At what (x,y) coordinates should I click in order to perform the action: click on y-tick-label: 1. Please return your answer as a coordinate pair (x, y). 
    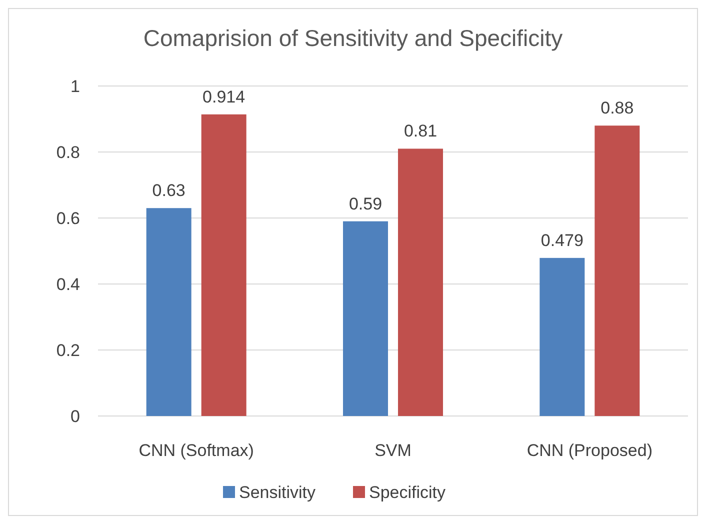
    Looking at the image, I should click on (75, 86).